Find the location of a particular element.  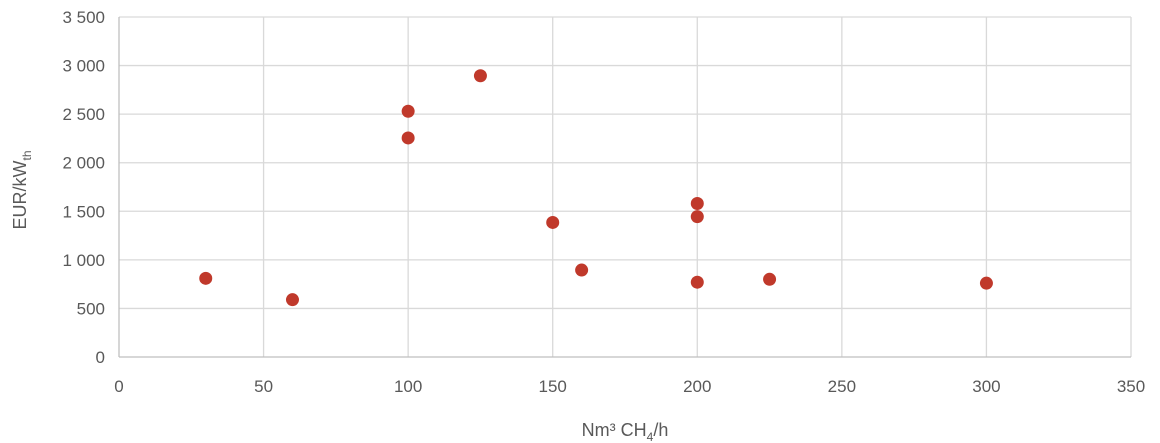

x-tick-label: 200 is located at coordinates (697, 386).